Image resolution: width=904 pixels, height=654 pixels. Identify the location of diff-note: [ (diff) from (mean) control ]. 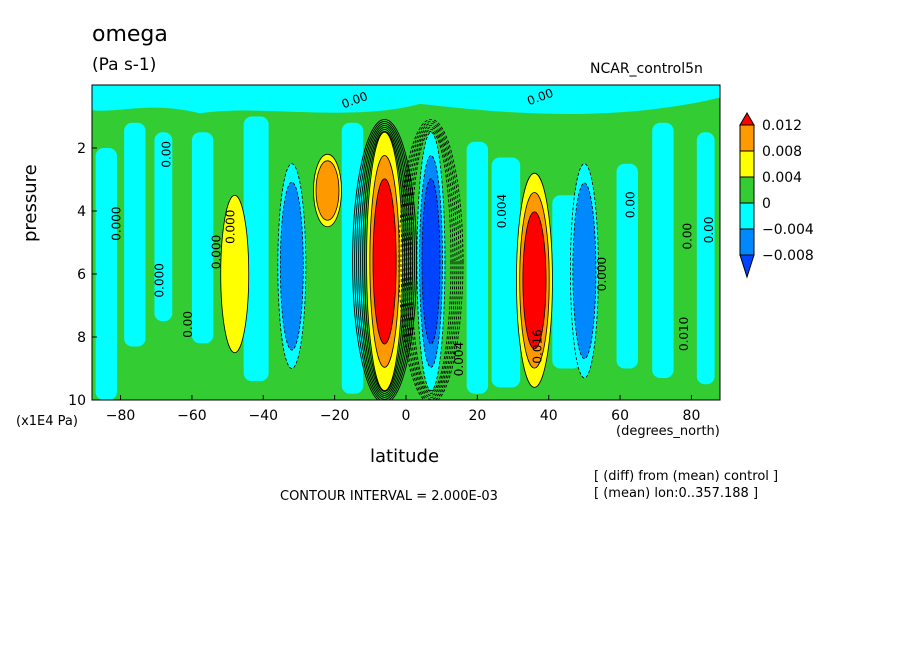
(686, 476).